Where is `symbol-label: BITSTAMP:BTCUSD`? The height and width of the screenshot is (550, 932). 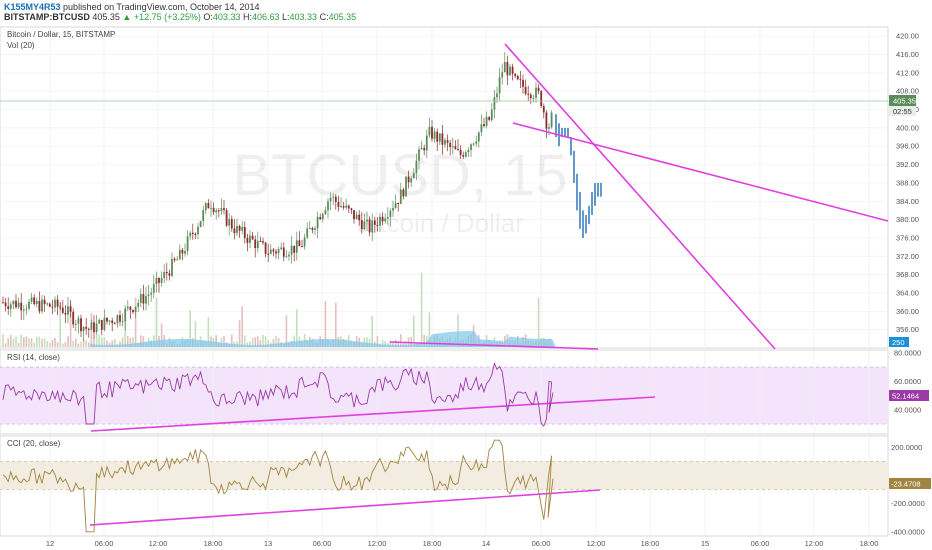 symbol-label: BITSTAMP:BTCUSD is located at coordinates (47, 17).